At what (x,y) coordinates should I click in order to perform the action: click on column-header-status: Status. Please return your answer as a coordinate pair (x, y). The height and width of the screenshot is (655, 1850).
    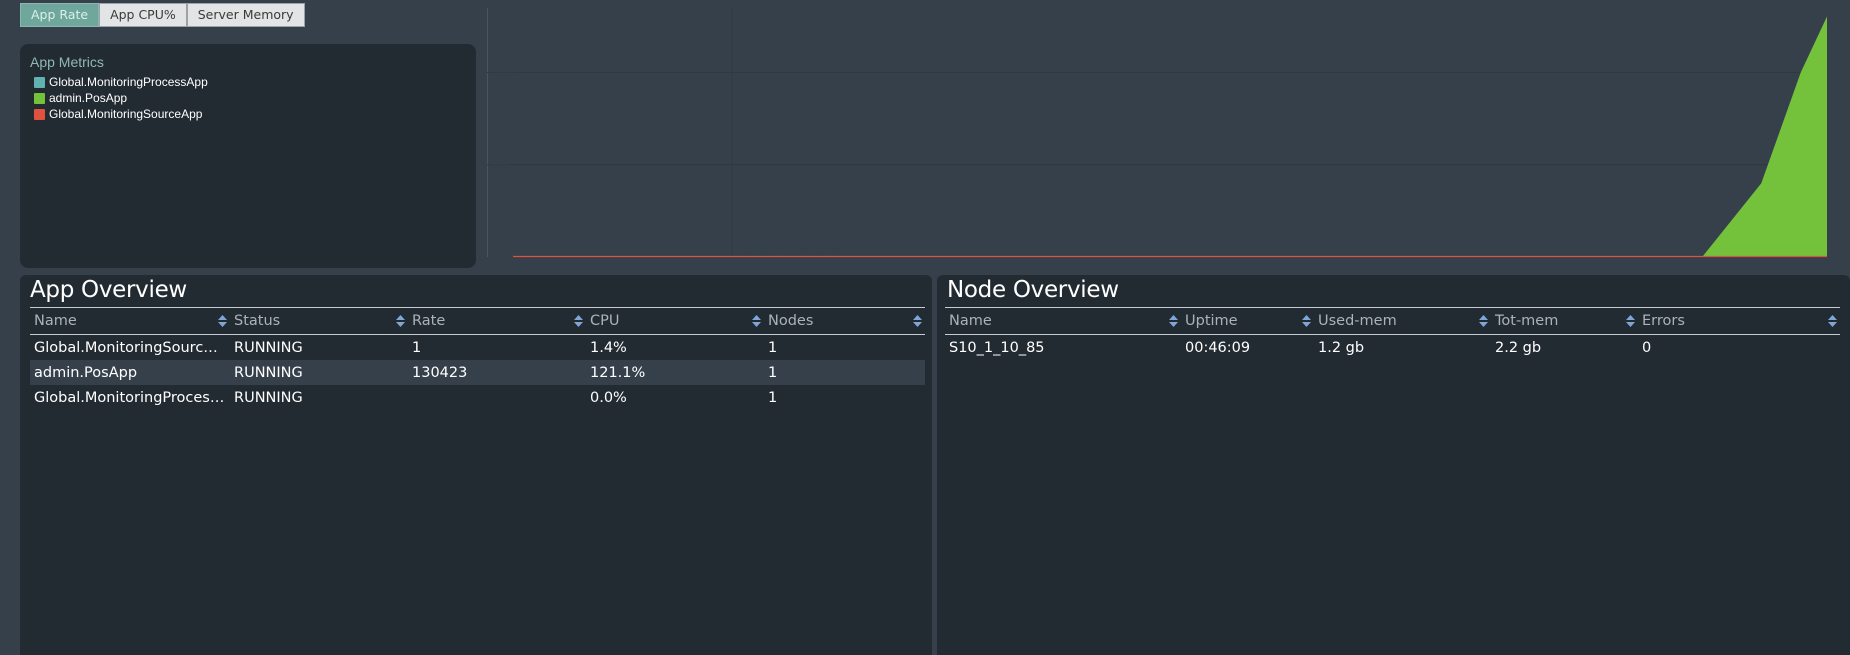
    Looking at the image, I should click on (319, 321).